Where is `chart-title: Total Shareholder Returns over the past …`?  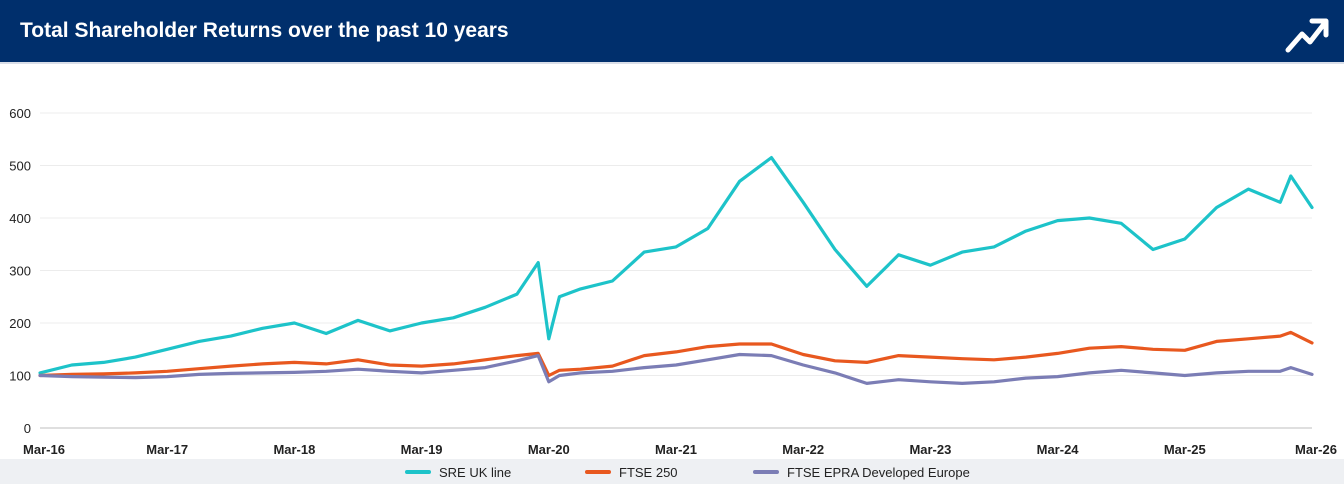 chart-title: Total Shareholder Returns over the past … is located at coordinates (264, 30).